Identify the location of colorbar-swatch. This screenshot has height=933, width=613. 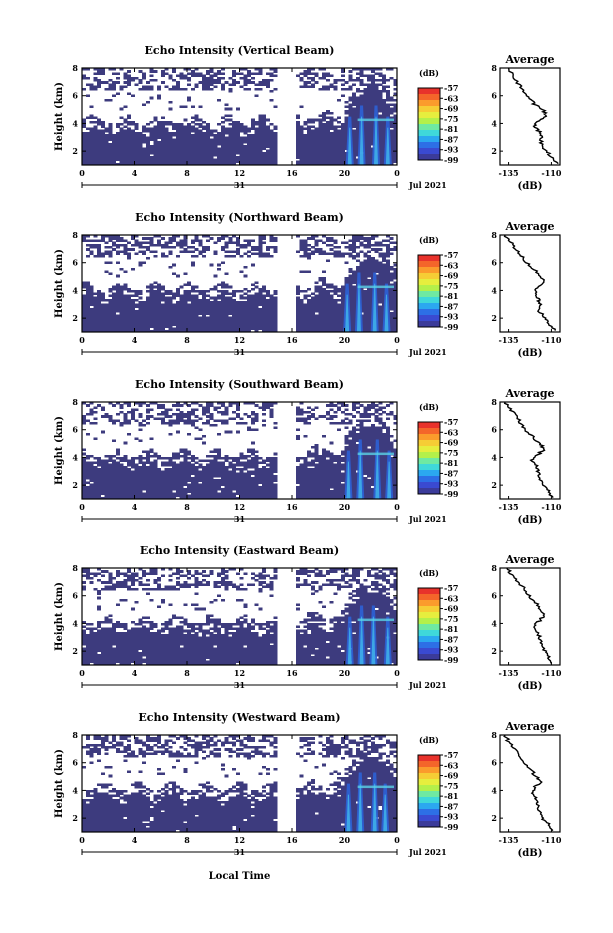
(429, 276).